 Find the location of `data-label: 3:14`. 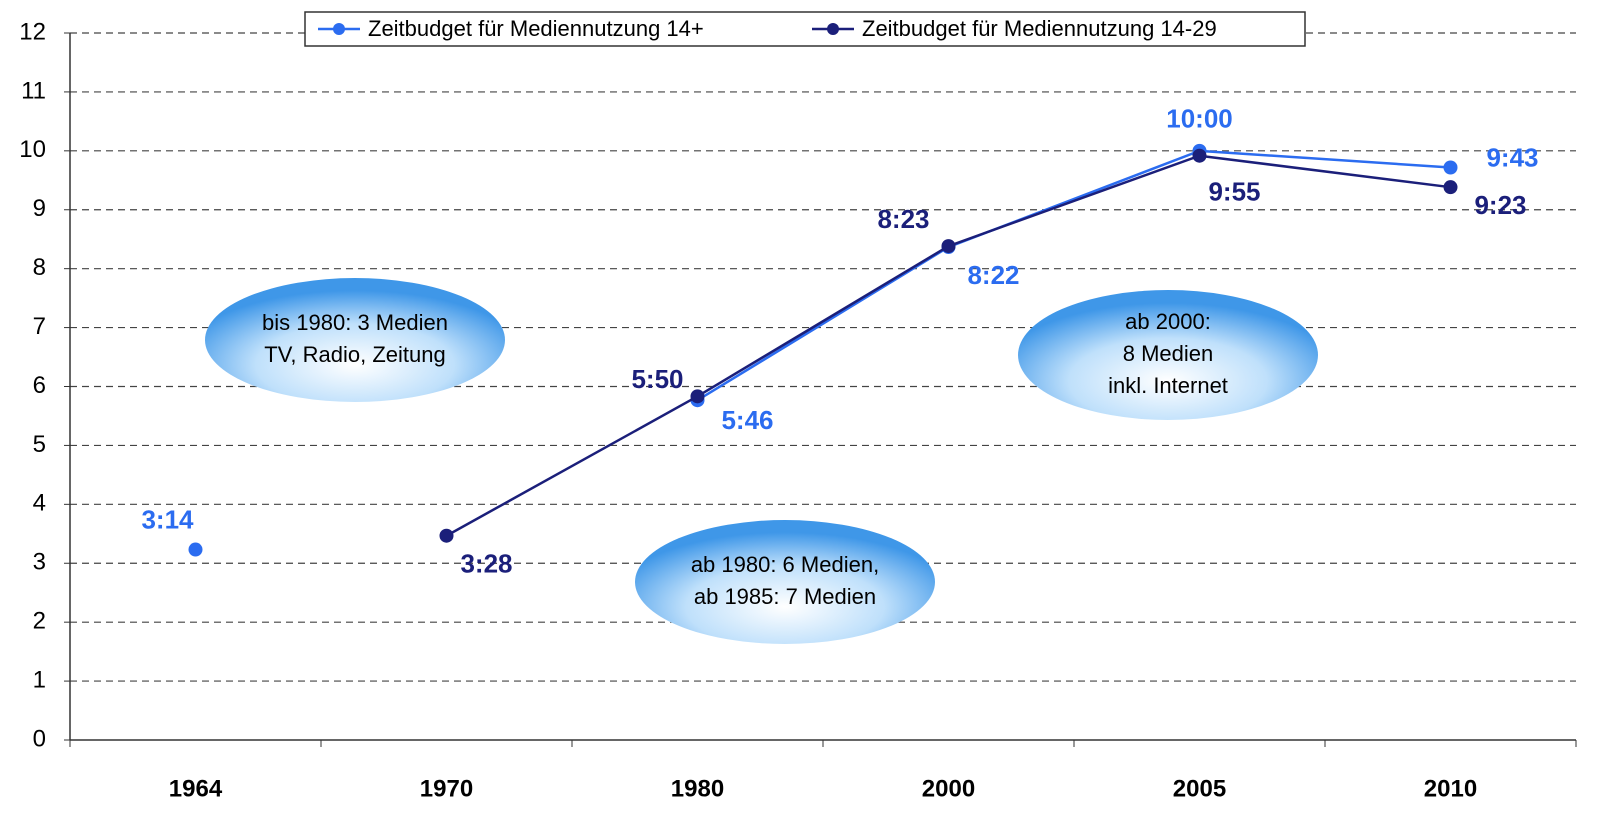

data-label: 3:14 is located at coordinates (167, 519).